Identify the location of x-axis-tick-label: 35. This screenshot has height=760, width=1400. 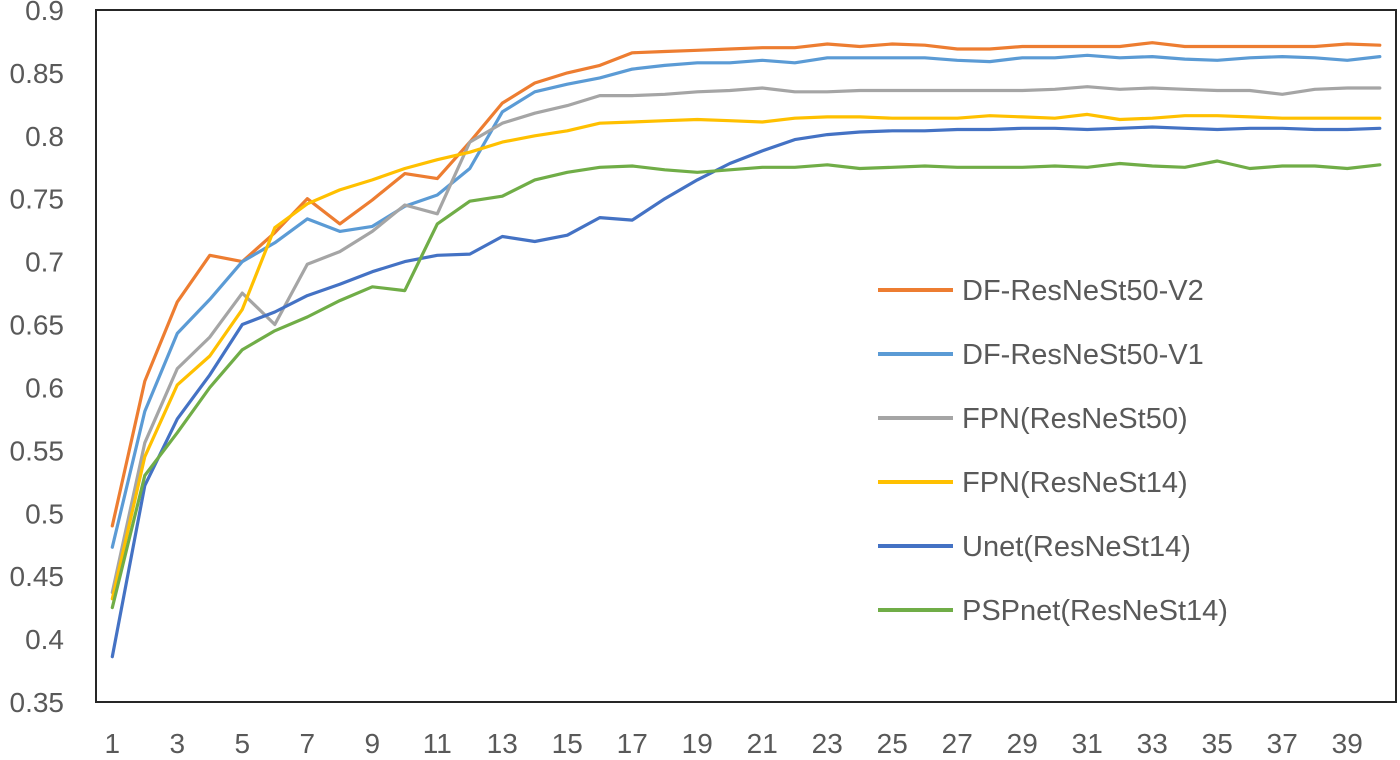
(1217, 743).